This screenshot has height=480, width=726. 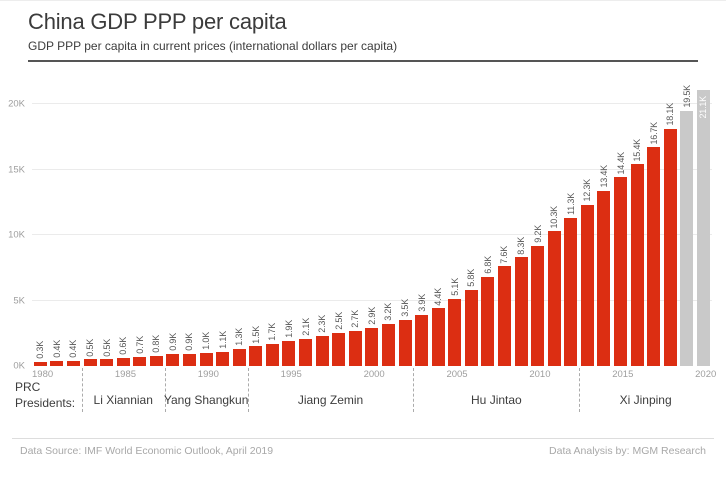 What do you see at coordinates (73, 349) in the screenshot?
I see `bar-value-label-1982: 0.4K` at bounding box center [73, 349].